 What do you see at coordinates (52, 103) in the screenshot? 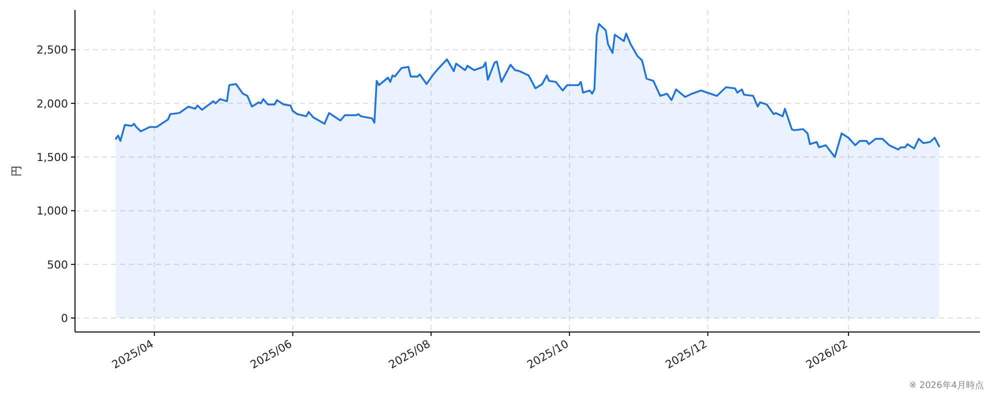
I see `y-tick-label: 2,000` at bounding box center [52, 103].